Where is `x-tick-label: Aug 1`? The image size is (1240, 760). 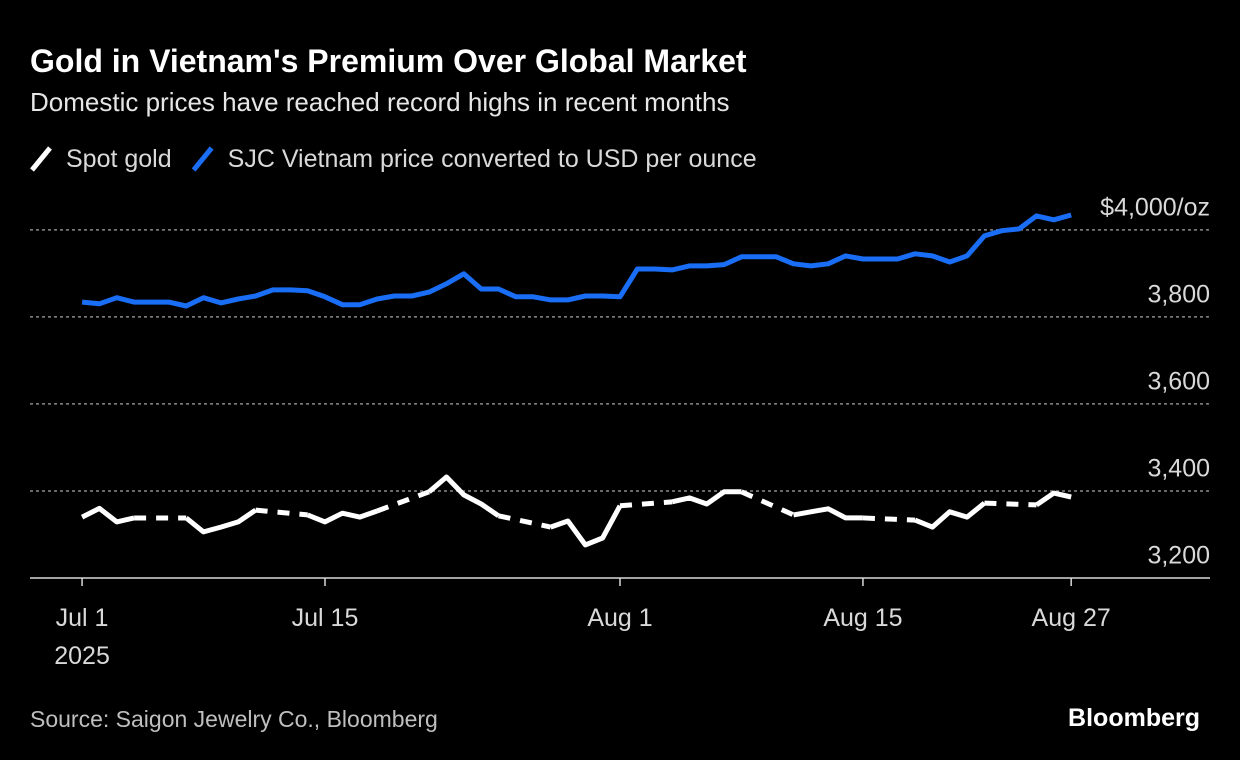 x-tick-label: Aug 1 is located at coordinates (619, 618).